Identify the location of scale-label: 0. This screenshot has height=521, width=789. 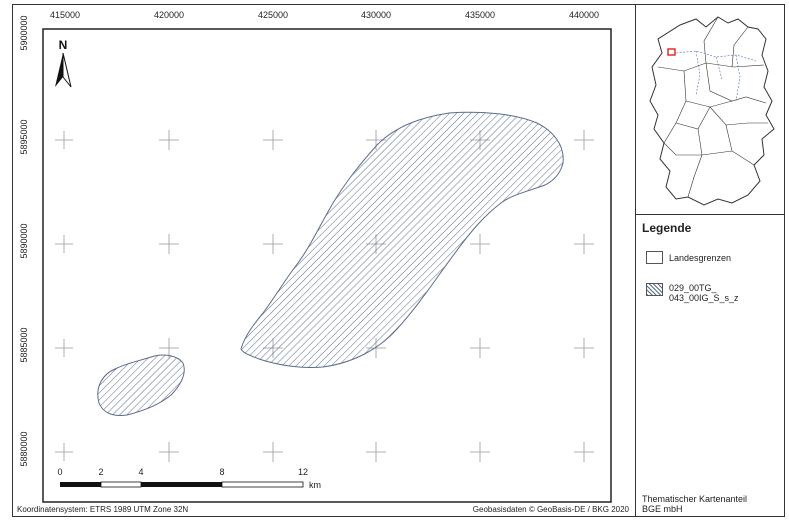
(59, 472).